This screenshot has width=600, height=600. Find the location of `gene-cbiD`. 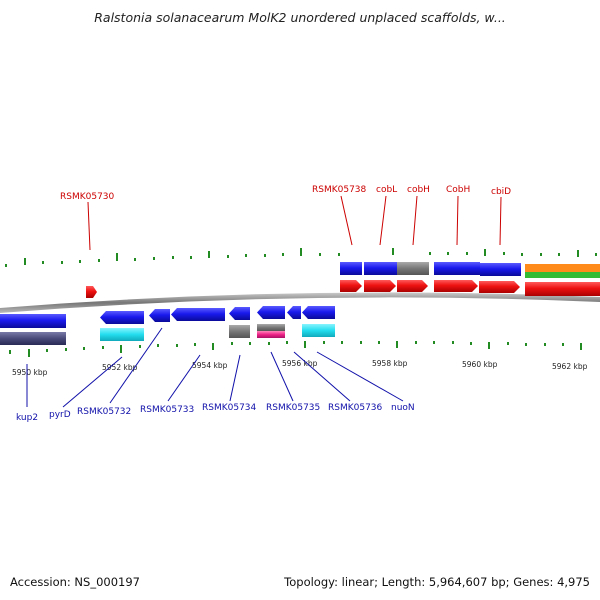

gene-cbiD is located at coordinates (499, 287).